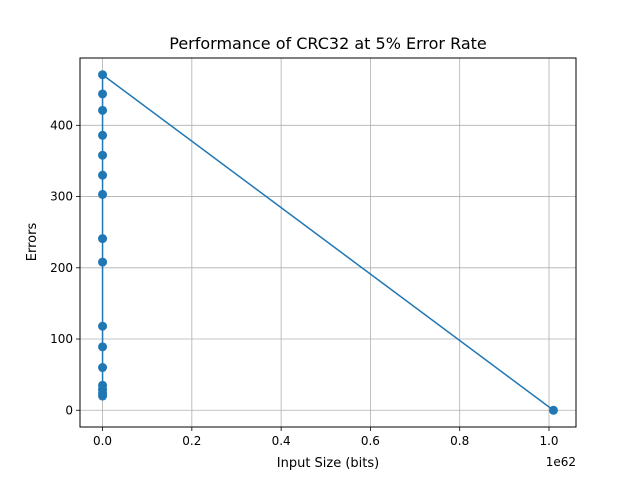 The image size is (640, 484). I want to click on chart-title: Performance of CRC32 at 5% Error Rate, so click(328, 43).